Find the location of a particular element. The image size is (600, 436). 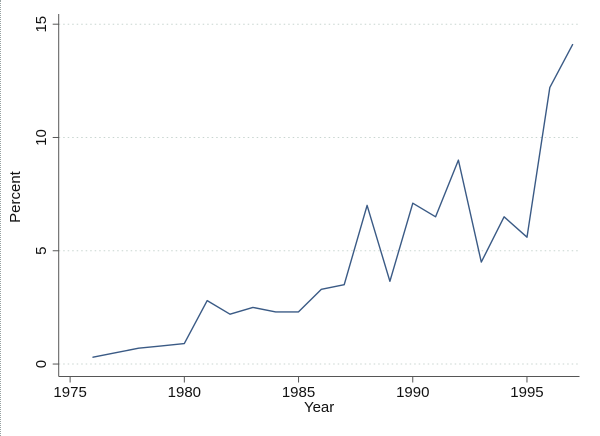

x-tick-label: 1975 is located at coordinates (69, 392).